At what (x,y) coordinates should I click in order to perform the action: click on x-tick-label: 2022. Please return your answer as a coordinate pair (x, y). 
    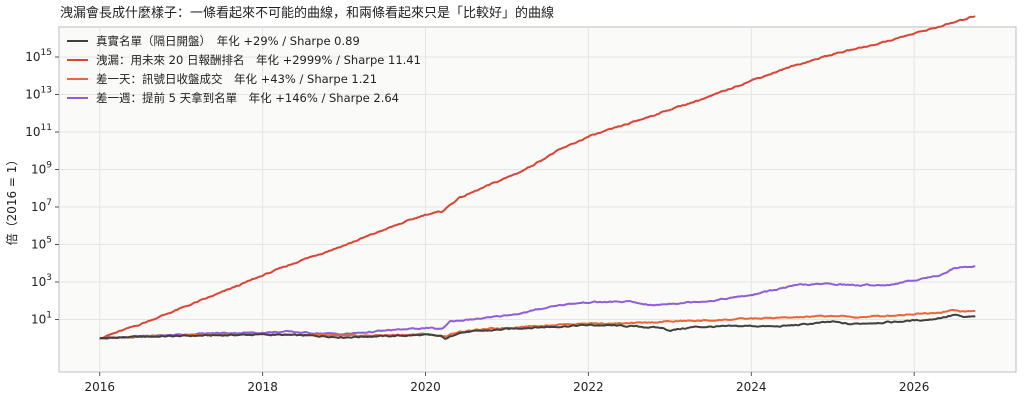
    Looking at the image, I should click on (588, 387).